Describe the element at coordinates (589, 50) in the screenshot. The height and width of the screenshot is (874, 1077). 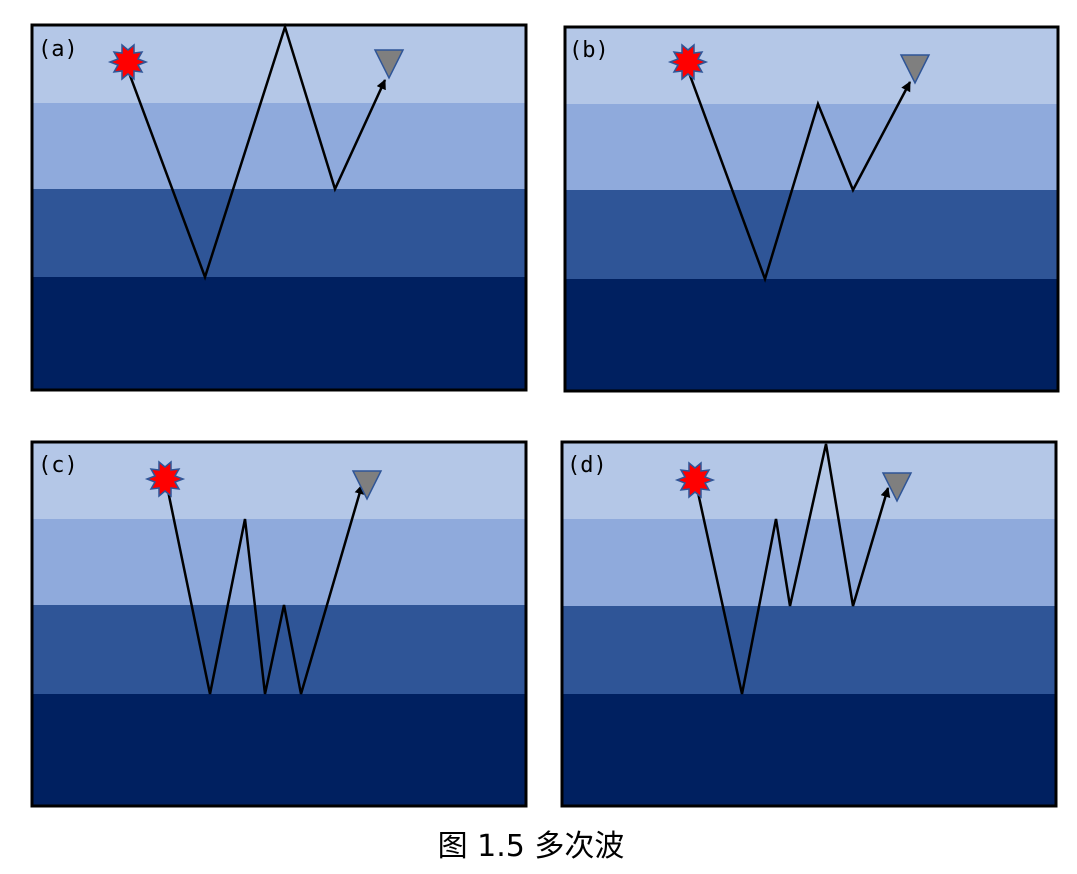
I see `panel-label: (b)` at that location.